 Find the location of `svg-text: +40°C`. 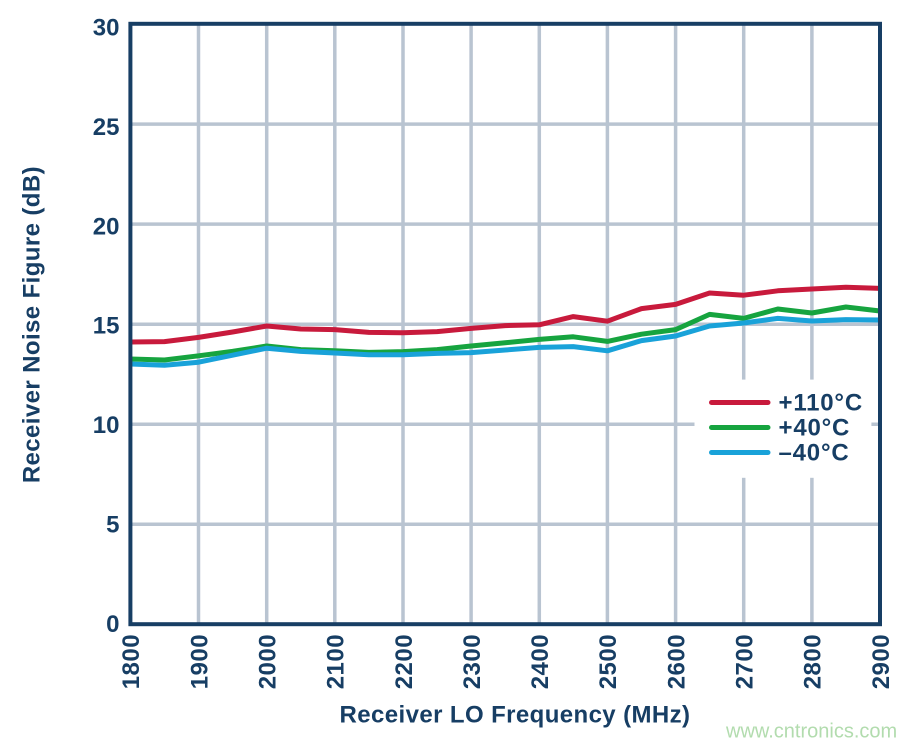

svg-text: +40°C is located at coordinates (815, 428).